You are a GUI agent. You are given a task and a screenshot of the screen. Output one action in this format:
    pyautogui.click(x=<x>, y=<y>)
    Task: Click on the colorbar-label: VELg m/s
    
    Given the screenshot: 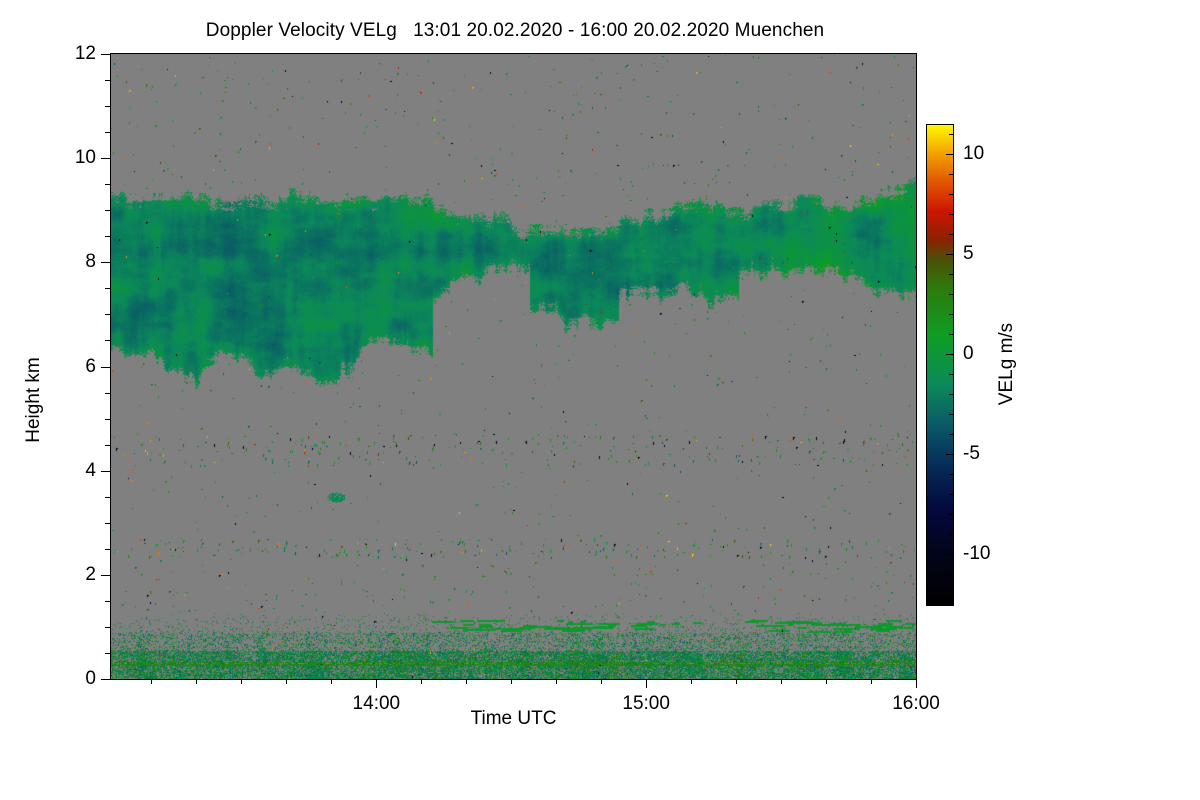 What is the action you would take?
    pyautogui.click(x=1006, y=364)
    